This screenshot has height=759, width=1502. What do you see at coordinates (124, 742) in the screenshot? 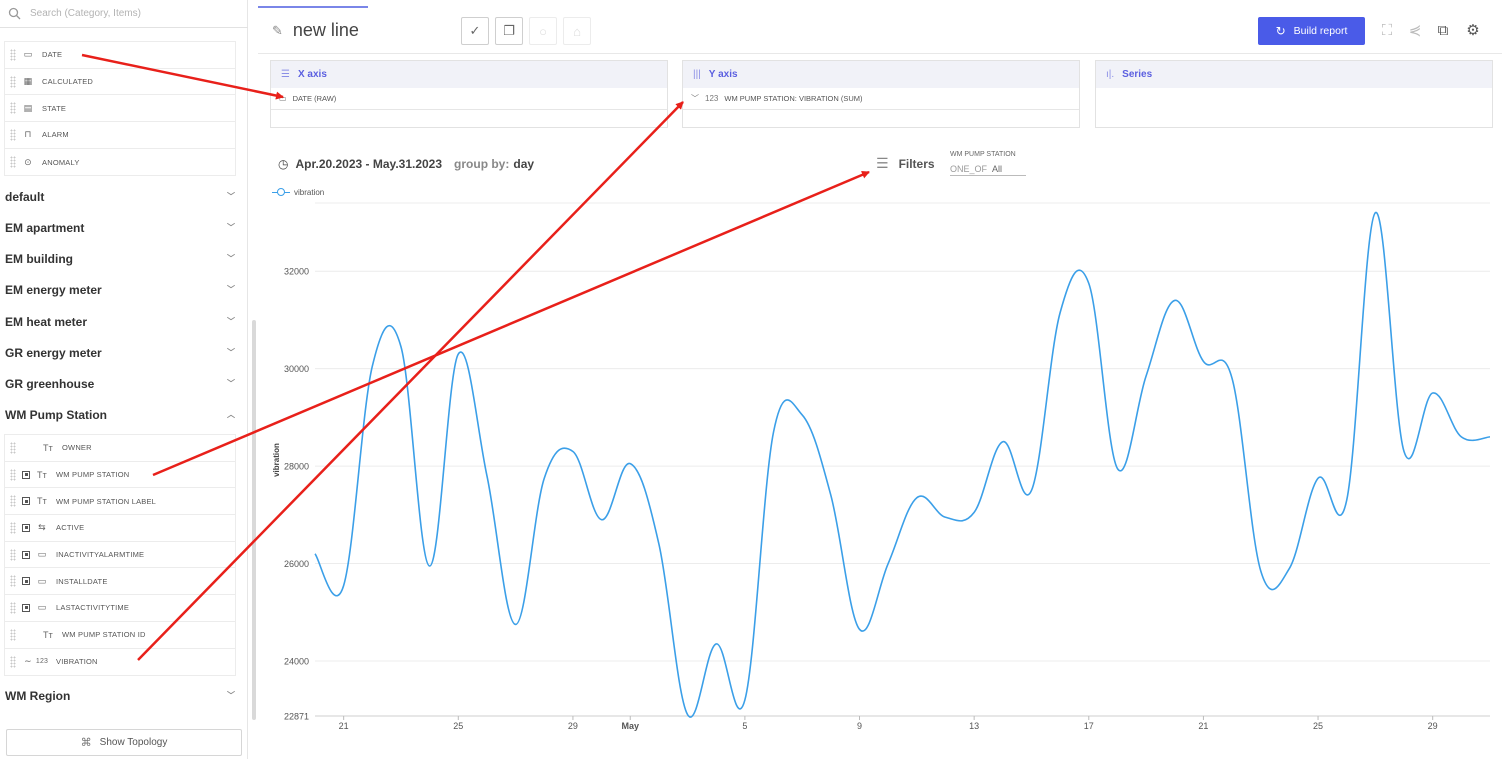
I see `show-topology-button: ⌘ Show Topology` at bounding box center [124, 742].